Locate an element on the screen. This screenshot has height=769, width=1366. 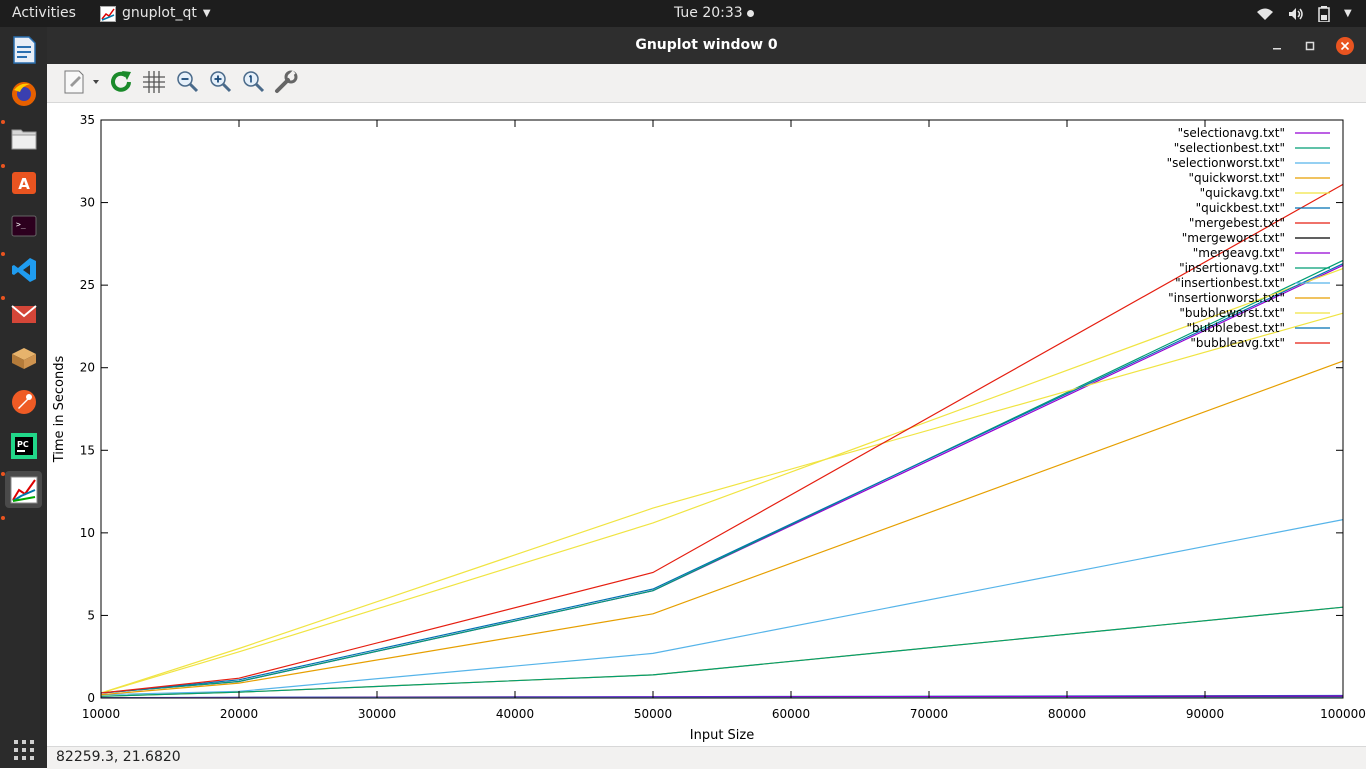
mail-icon is located at coordinates (24, 314).